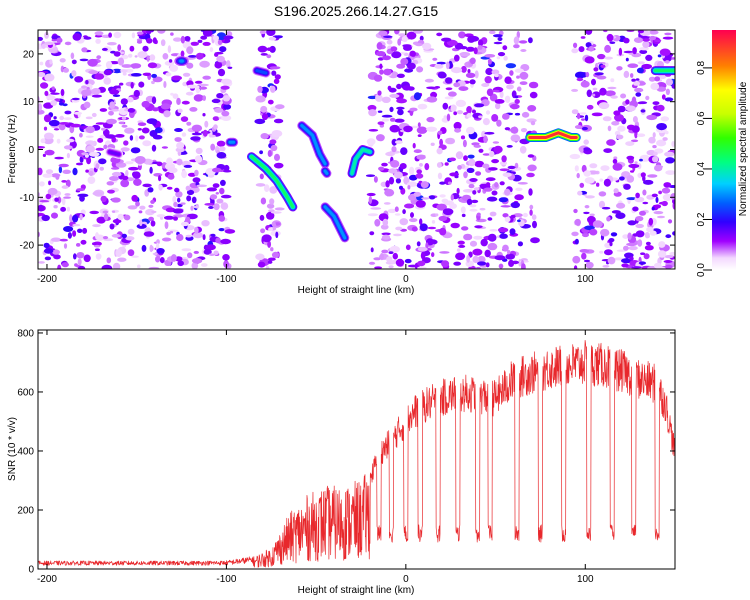 This screenshot has width=750, height=600. What do you see at coordinates (326, 172) in the screenshot?
I see `signal-track` at bounding box center [326, 172].